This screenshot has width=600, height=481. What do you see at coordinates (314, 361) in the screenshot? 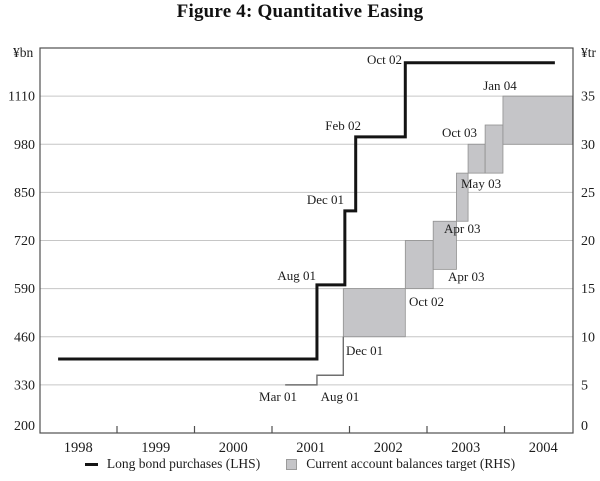
I see `target-step-line` at bounding box center [314, 361].